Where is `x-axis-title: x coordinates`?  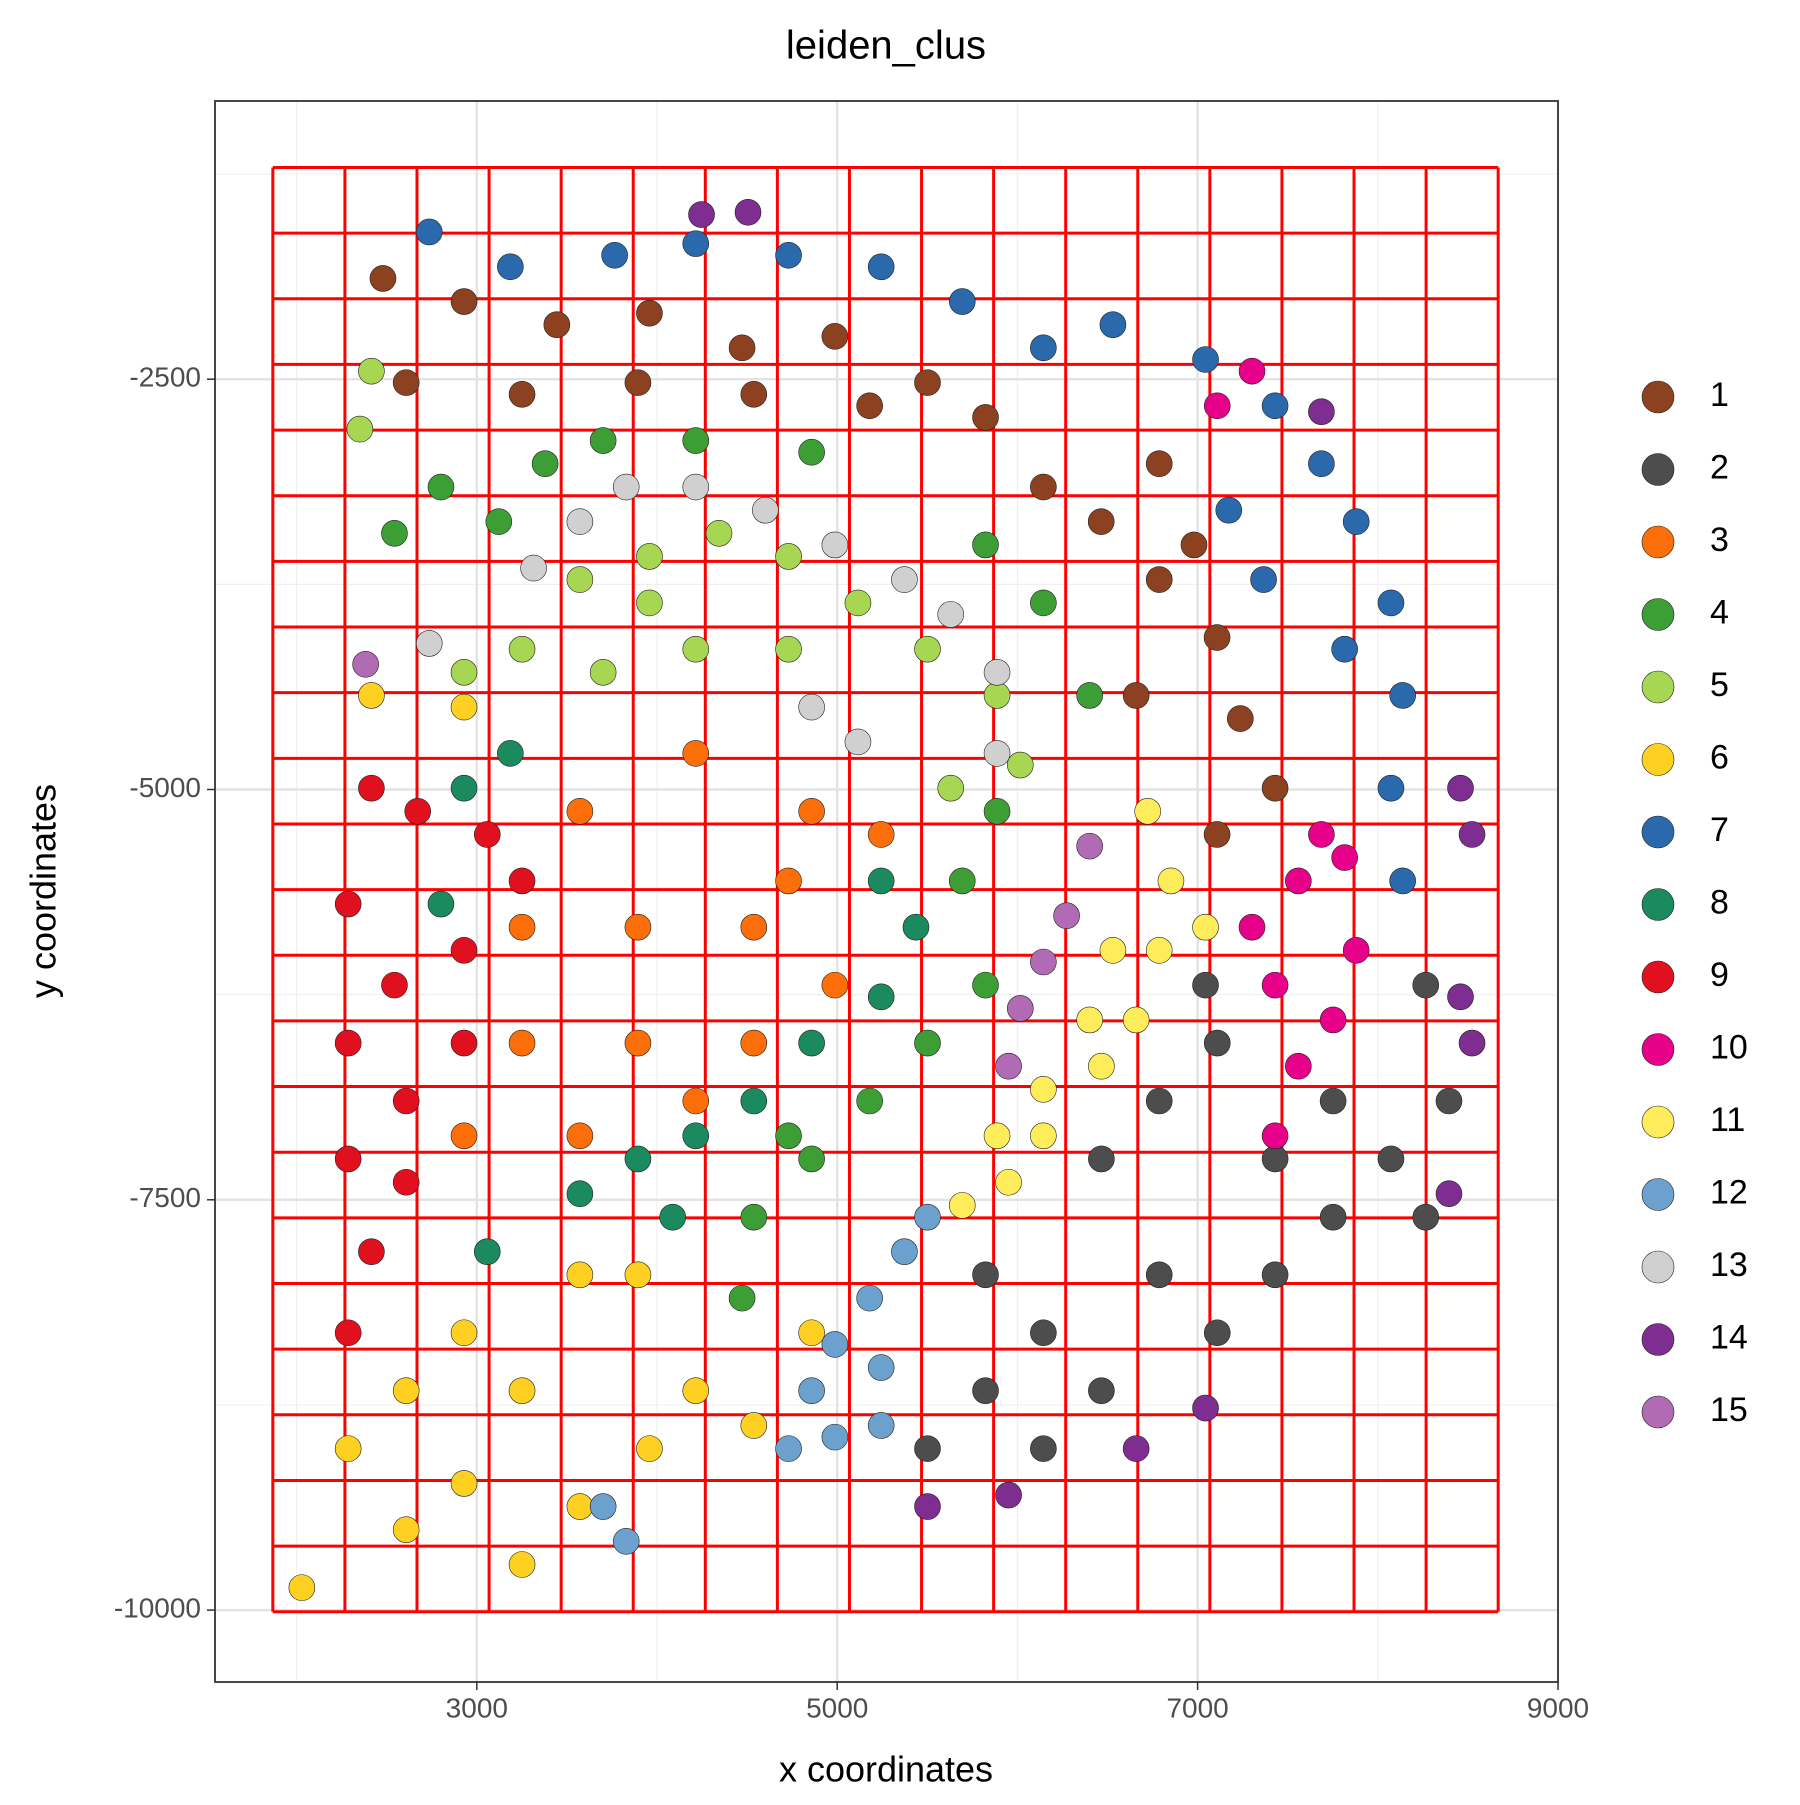
x-axis-title: x coordinates is located at coordinates (886, 1769).